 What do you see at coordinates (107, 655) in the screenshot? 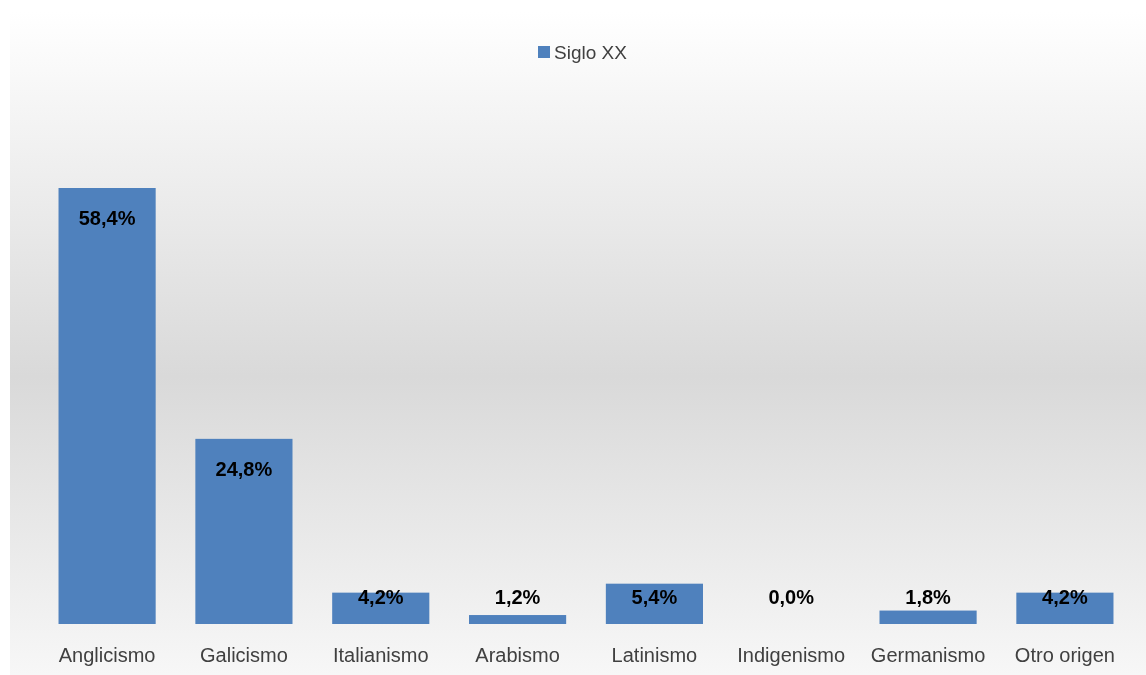
I see `x-tick-label: Anglicismo` at bounding box center [107, 655].